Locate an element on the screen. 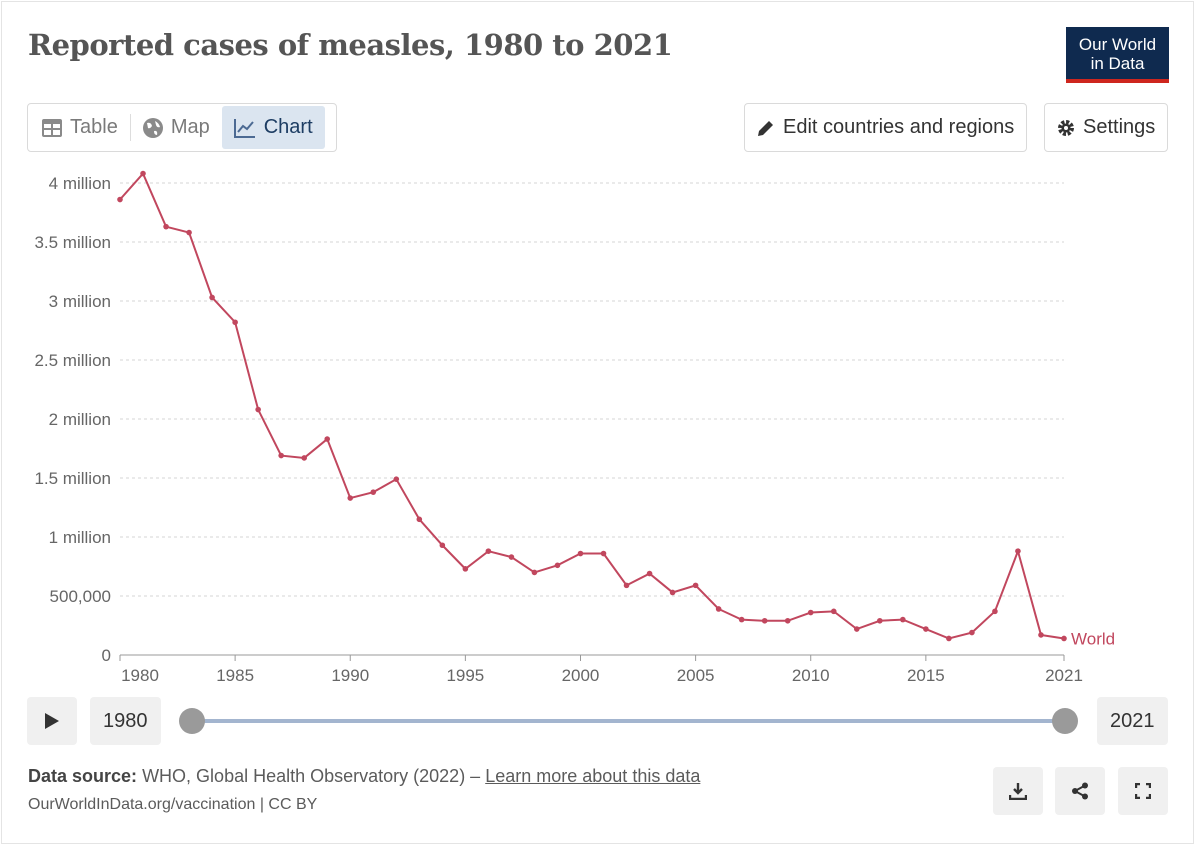 The image size is (1200, 852). y-tick-label: 1.5 million is located at coordinates (72, 478).